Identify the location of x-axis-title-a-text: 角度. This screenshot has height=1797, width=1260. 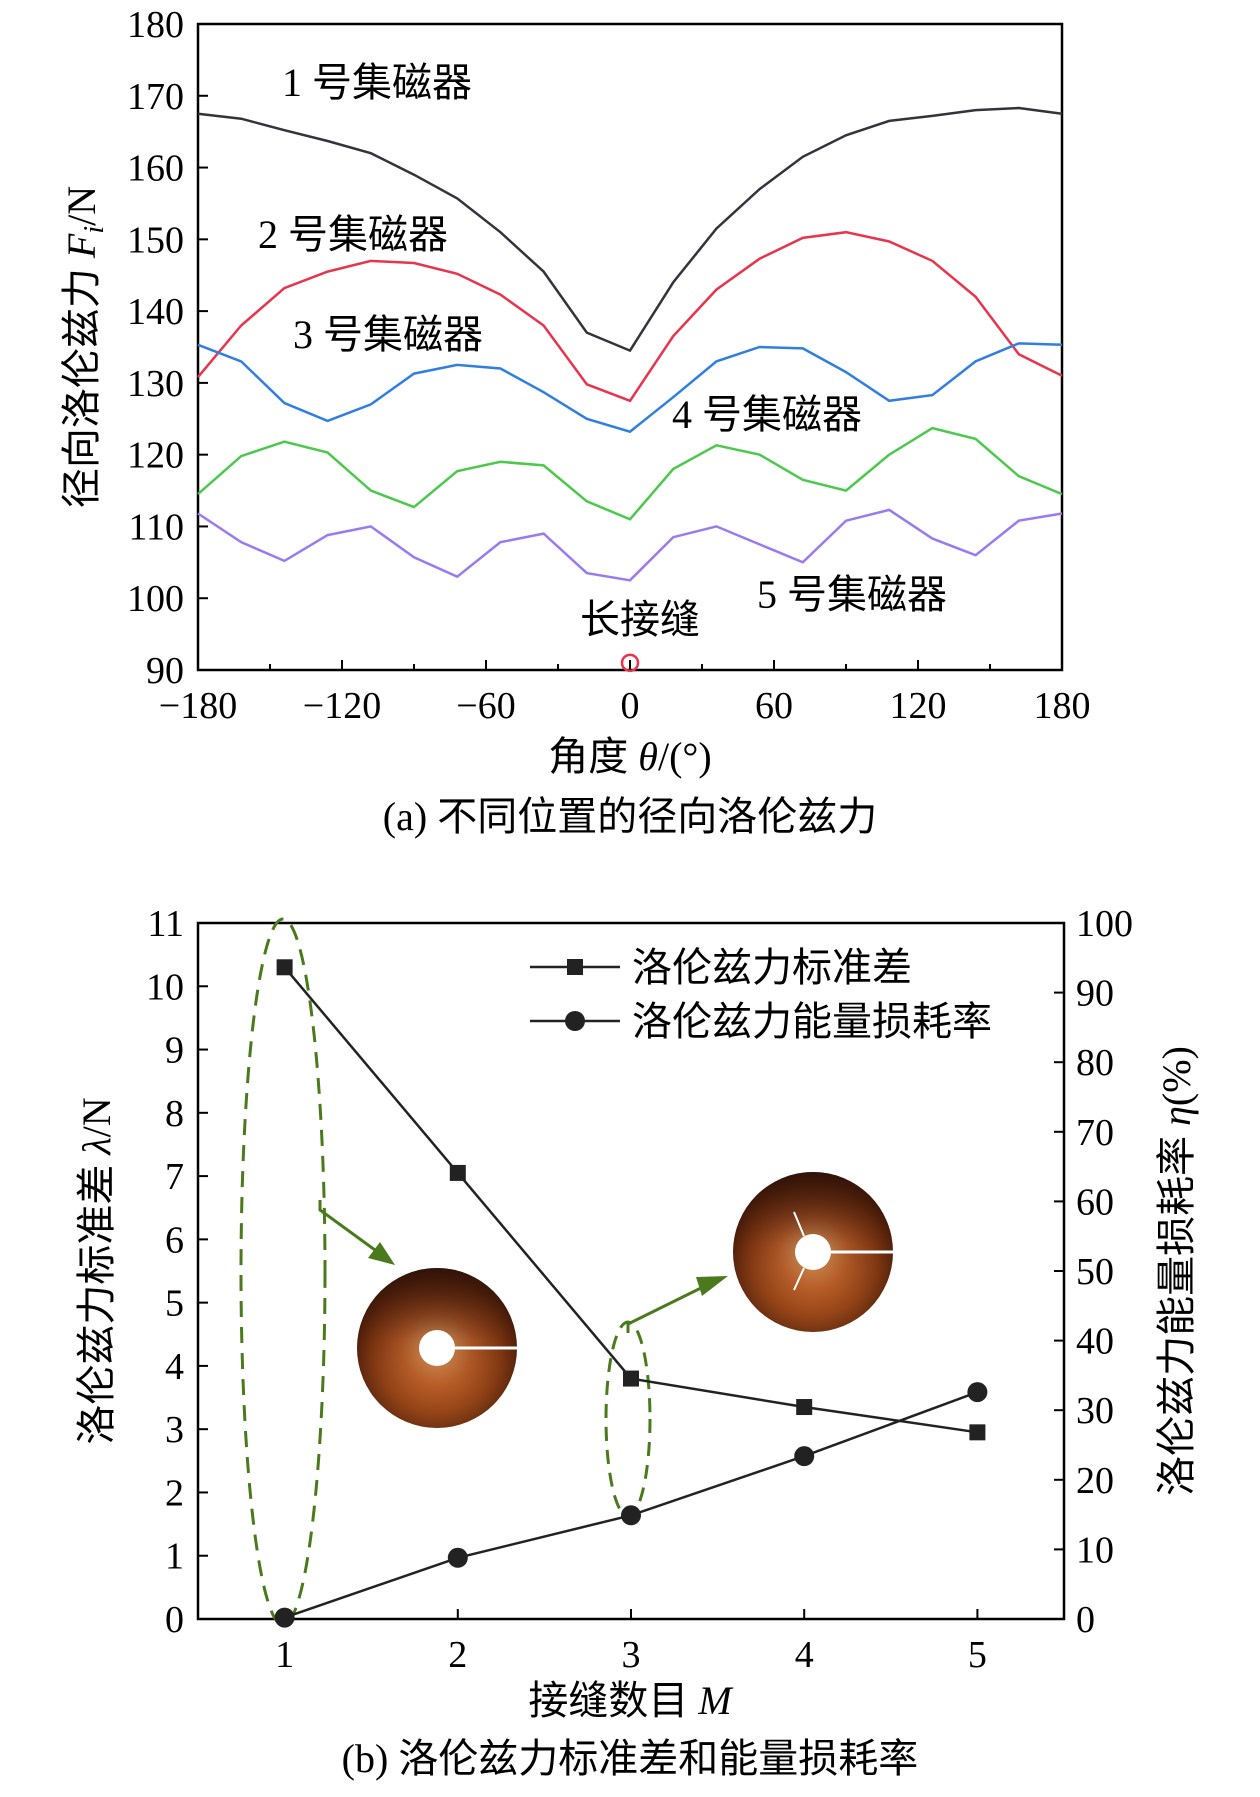
(593, 756).